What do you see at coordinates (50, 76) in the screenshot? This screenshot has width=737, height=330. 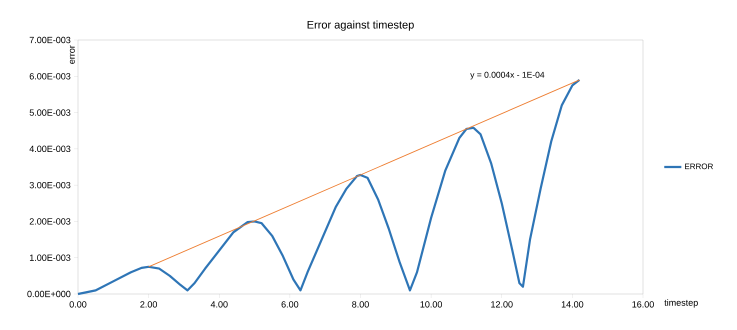 I see `y-tick-label: 6.00E-003` at bounding box center [50, 76].